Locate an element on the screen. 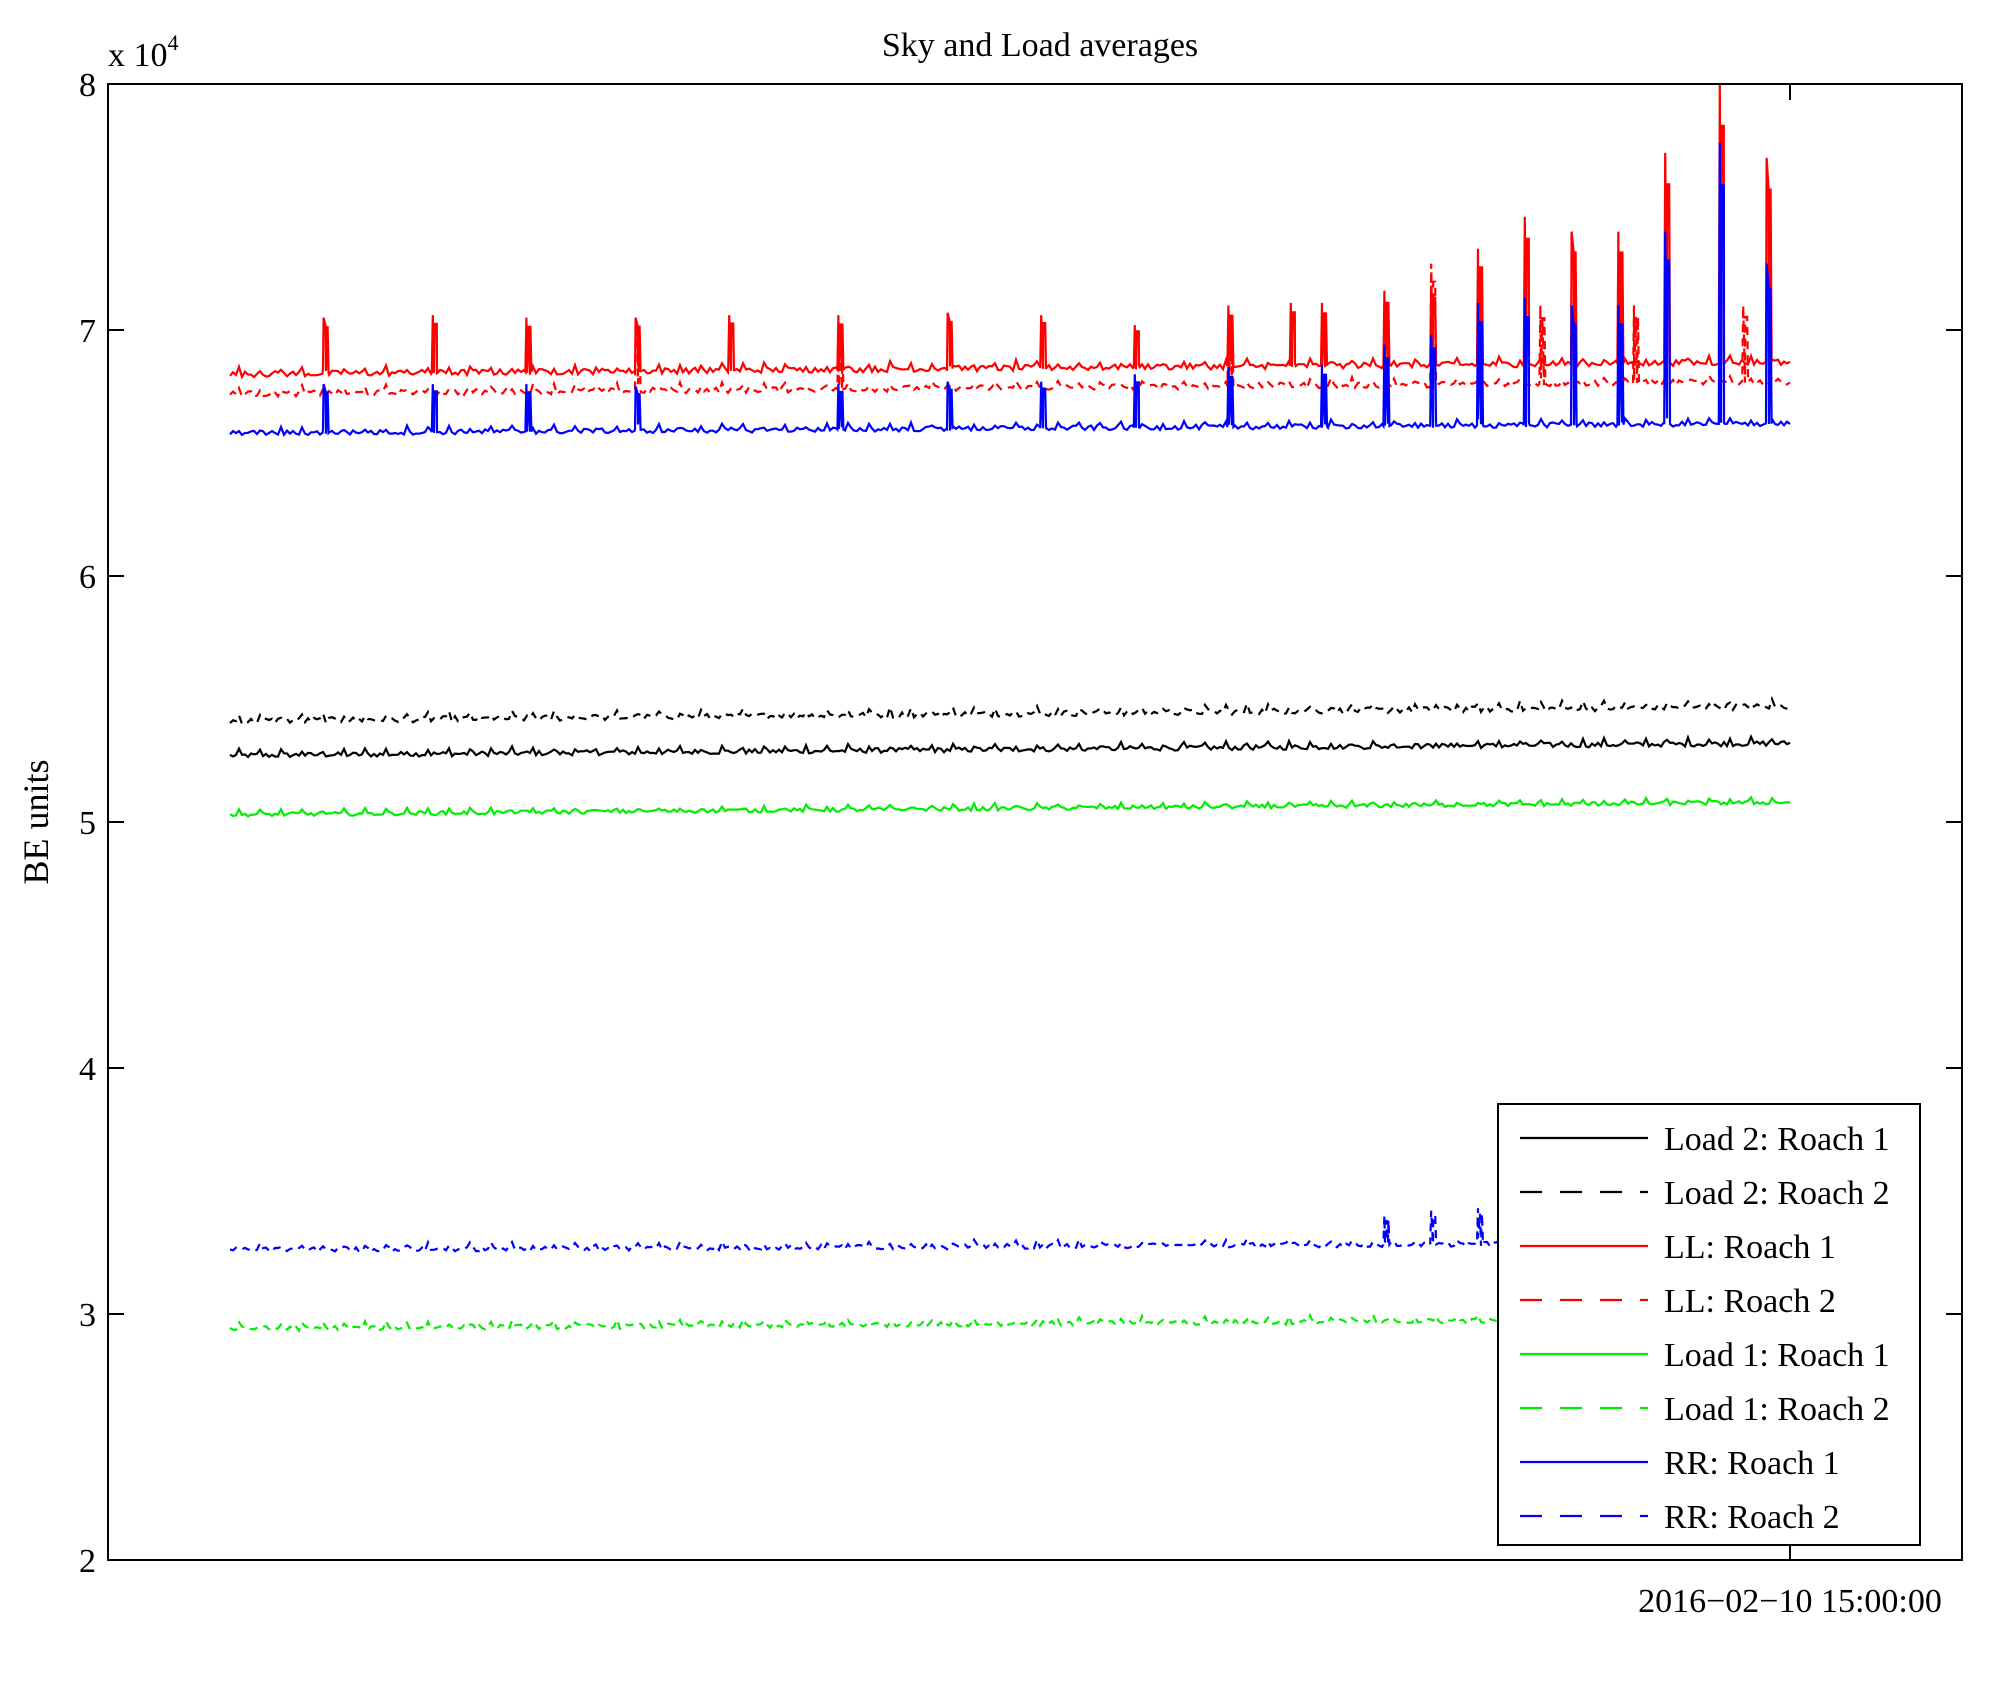 The height and width of the screenshot is (1688, 1996). chart-title: Sky and Load averages is located at coordinates (1040, 45).